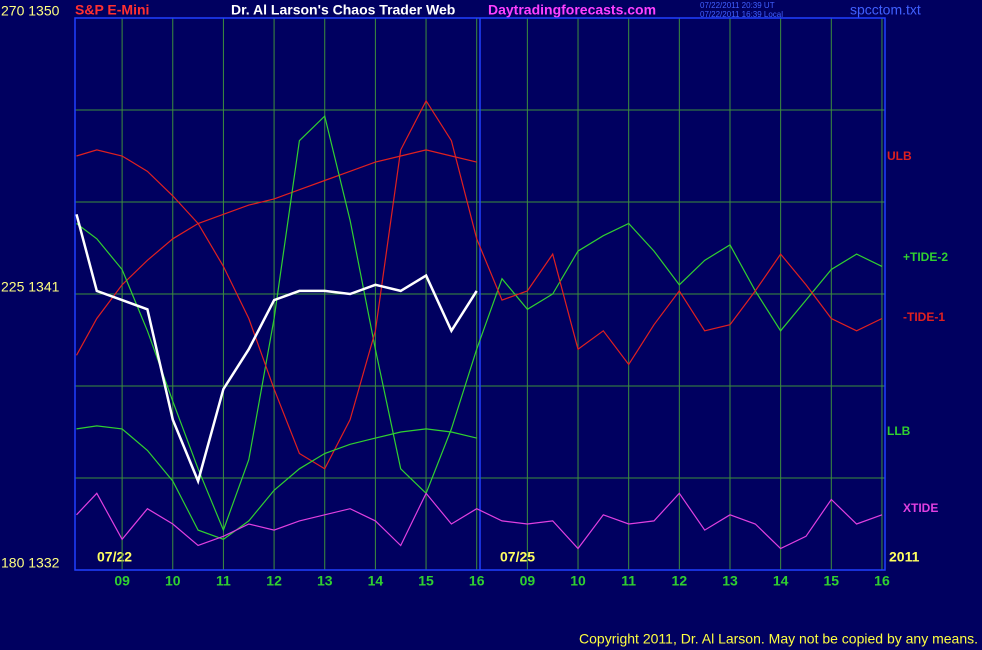  Describe the element at coordinates (343, 10) in the screenshot. I see `chart-title: Dr. Al Larson's Chaos Trader Web` at that location.